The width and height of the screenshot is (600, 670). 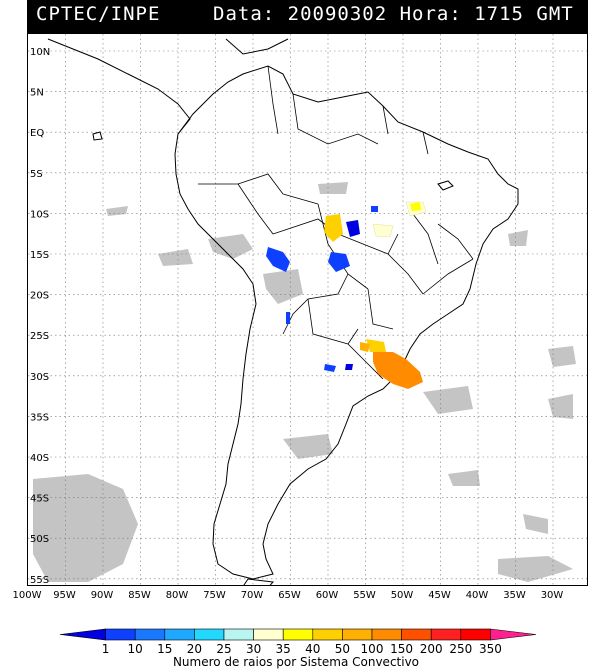 What do you see at coordinates (346, 295) in the screenshot?
I see `convective-systems` at bounding box center [346, 295].